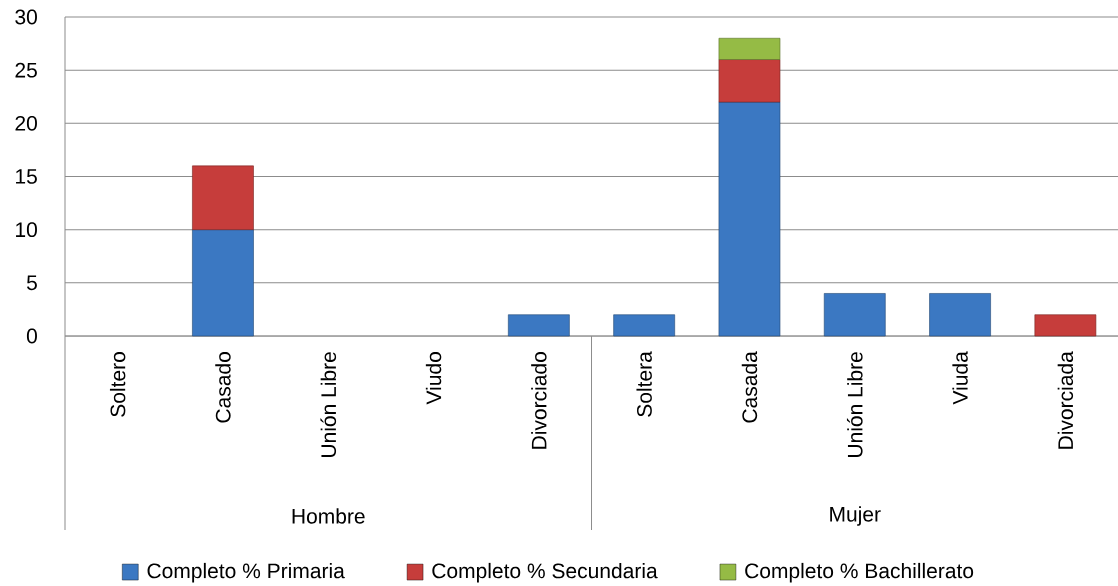  What do you see at coordinates (31, 283) in the screenshot?
I see `y-tick-label: 5` at bounding box center [31, 283].